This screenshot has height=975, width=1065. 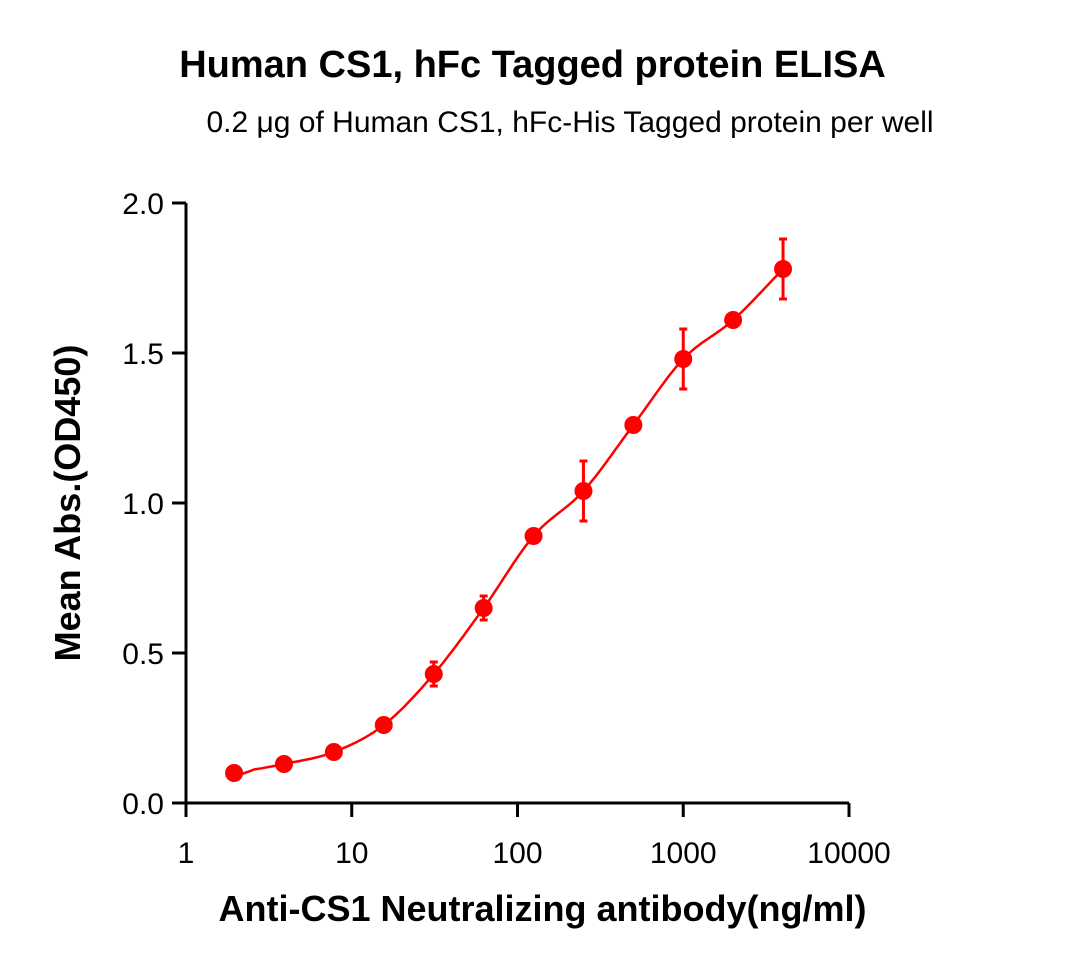 What do you see at coordinates (532, 65) in the screenshot?
I see `chart-title: Human CS1, hFc Tagged protein ELISA` at bounding box center [532, 65].